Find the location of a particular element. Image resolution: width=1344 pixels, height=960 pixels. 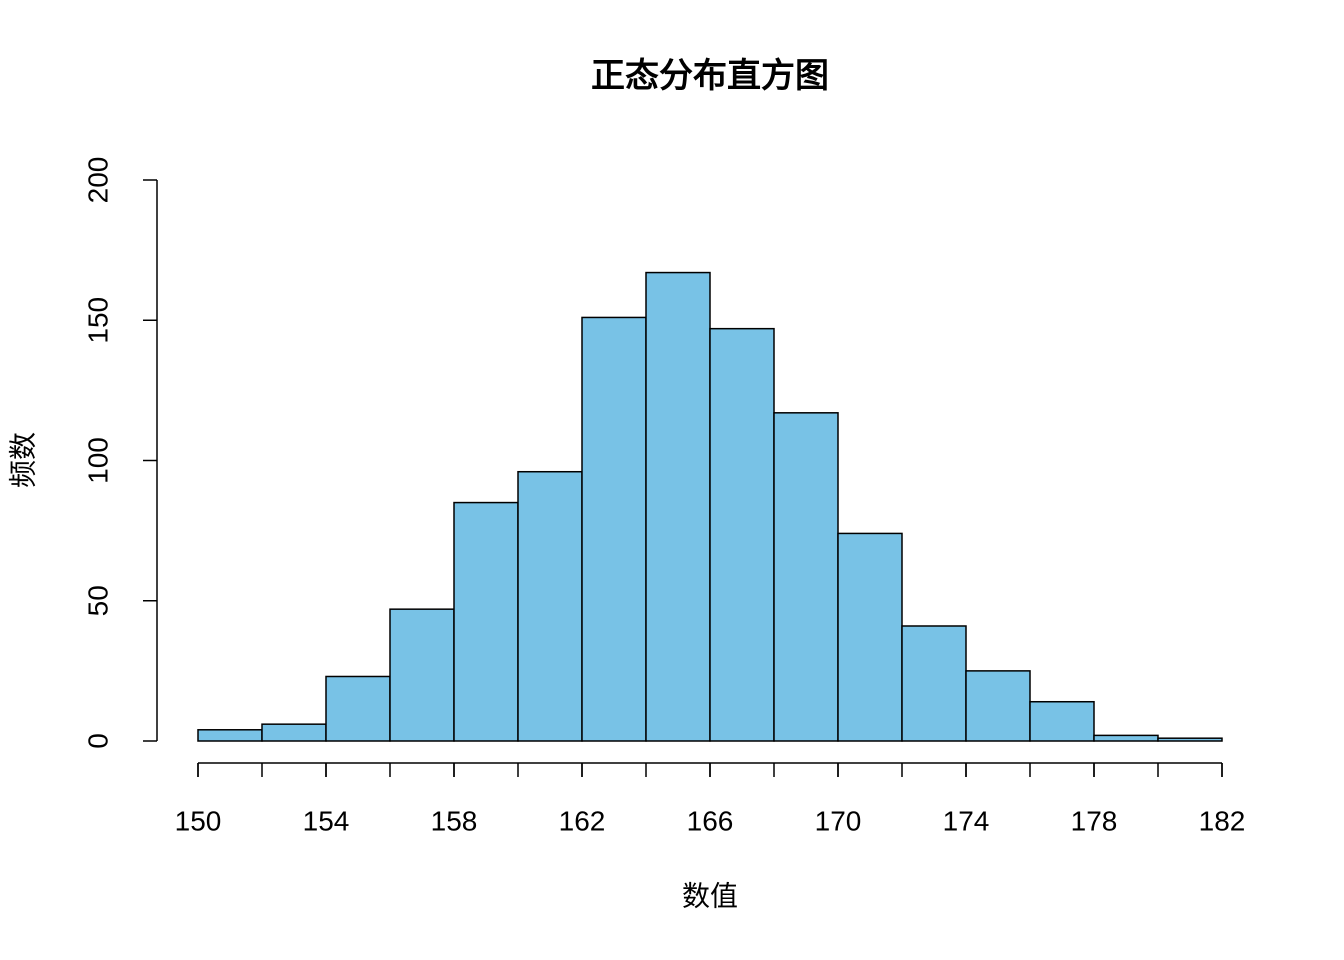

x-tick-label: 182 is located at coordinates (1222, 820).